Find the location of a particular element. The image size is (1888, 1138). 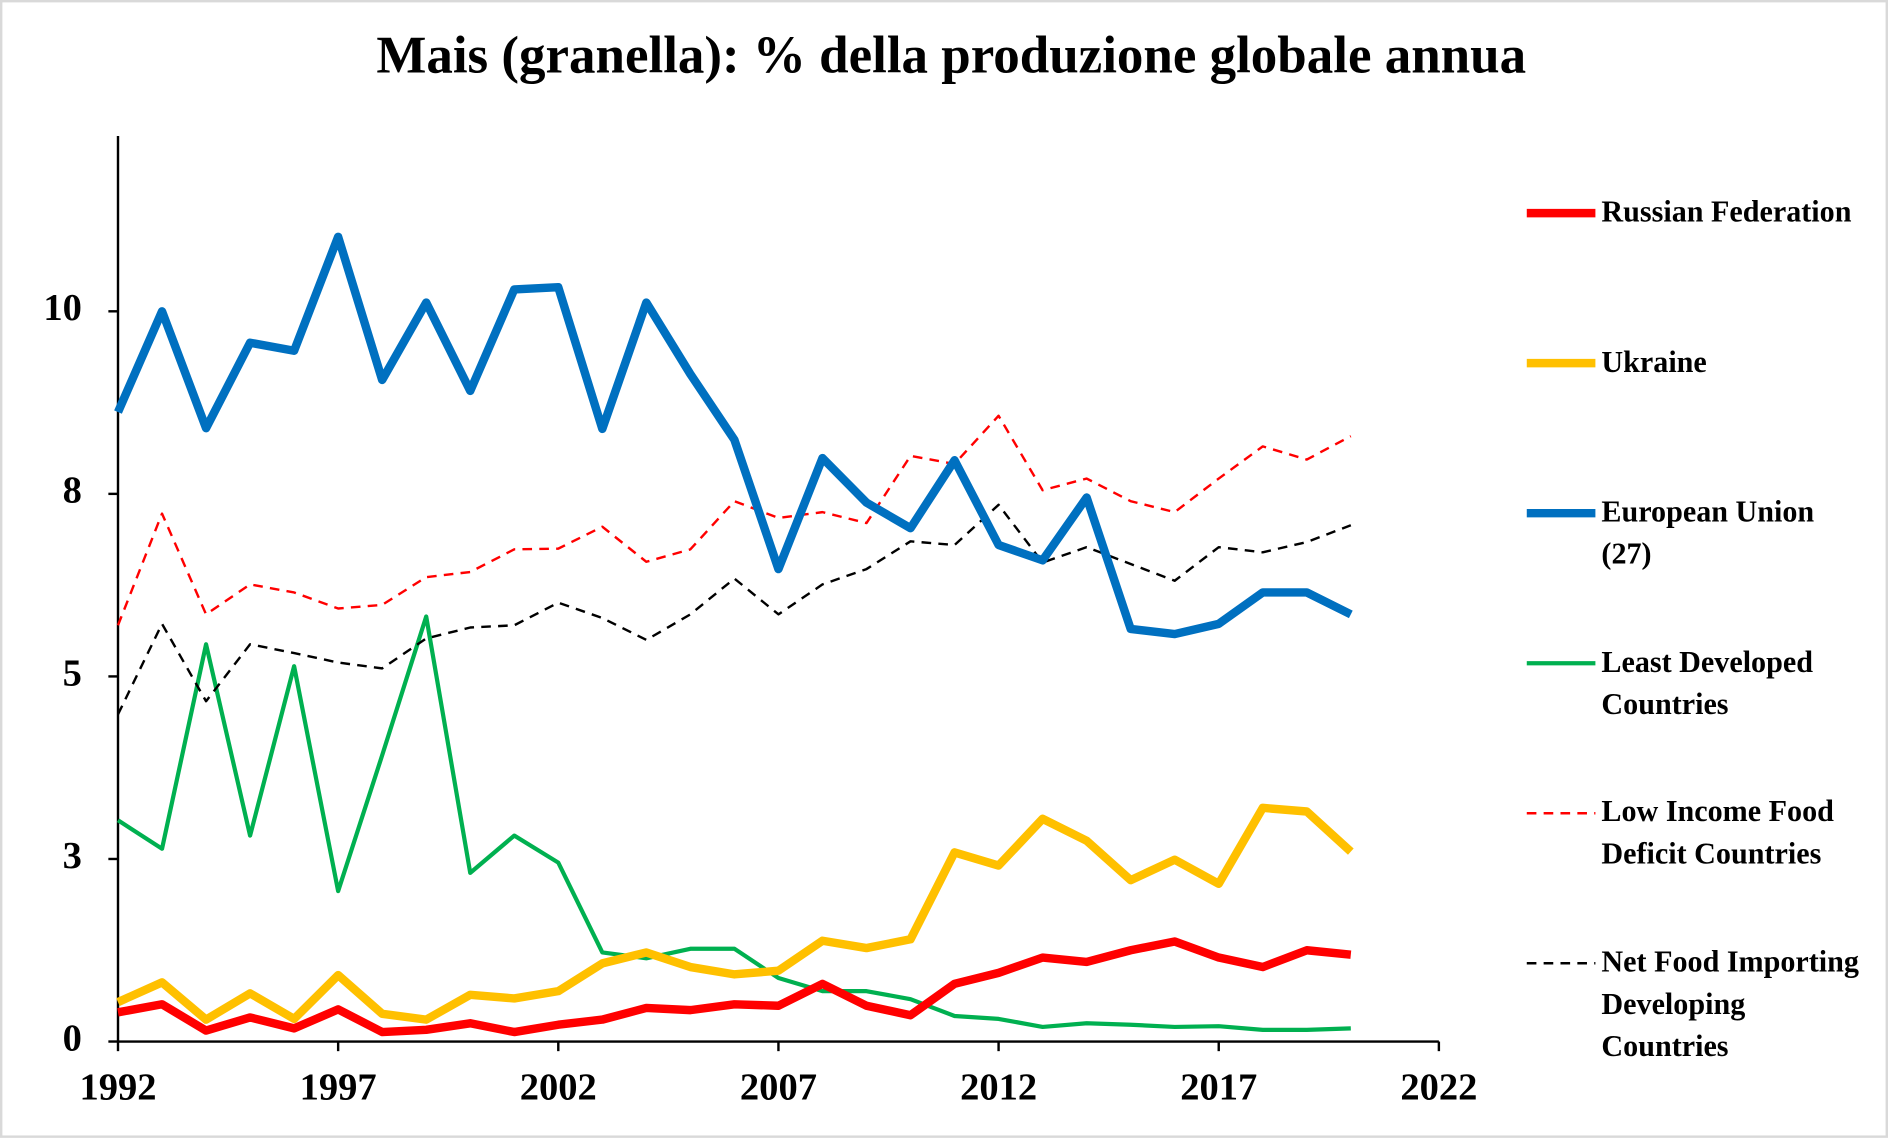

x-tick-label: 1997 is located at coordinates (338, 1087).